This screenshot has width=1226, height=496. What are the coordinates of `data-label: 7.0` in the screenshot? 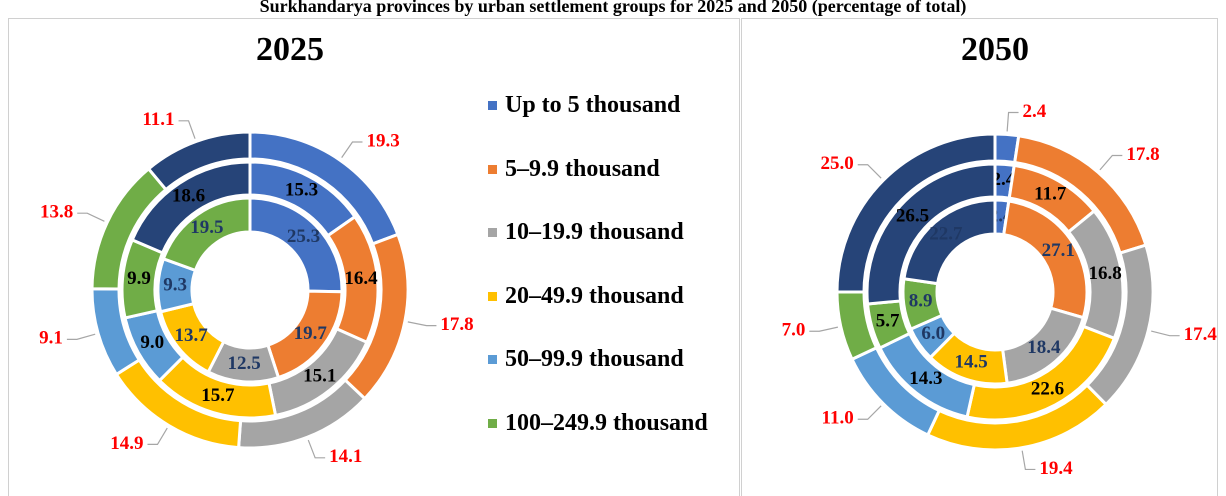 It's located at (794, 330).